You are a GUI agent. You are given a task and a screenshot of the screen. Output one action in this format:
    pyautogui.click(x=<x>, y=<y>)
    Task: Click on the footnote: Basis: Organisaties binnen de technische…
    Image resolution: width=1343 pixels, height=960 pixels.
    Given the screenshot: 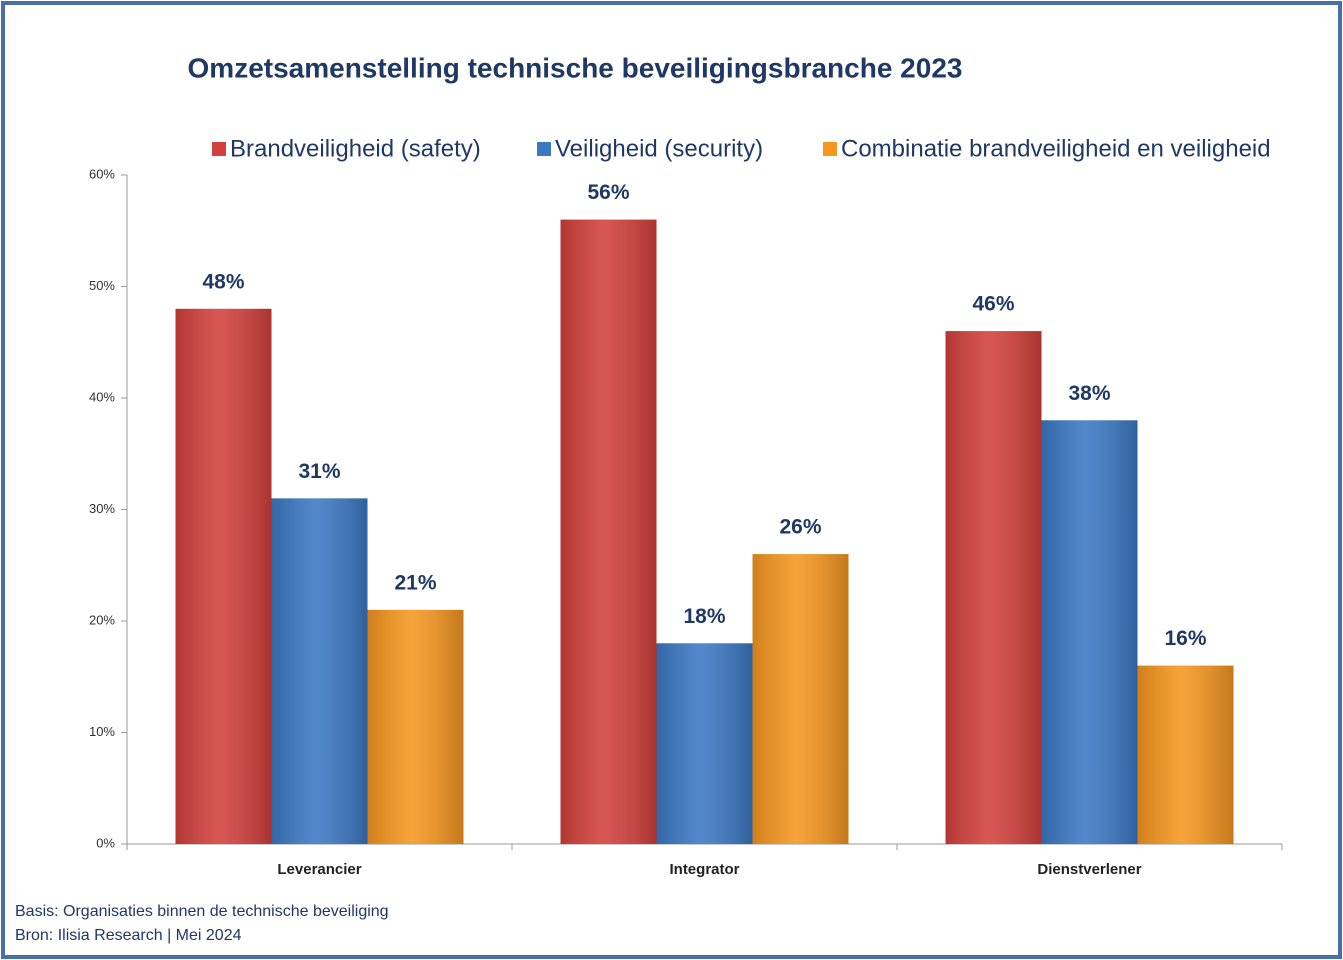 What is the action you would take?
    pyautogui.click(x=202, y=911)
    